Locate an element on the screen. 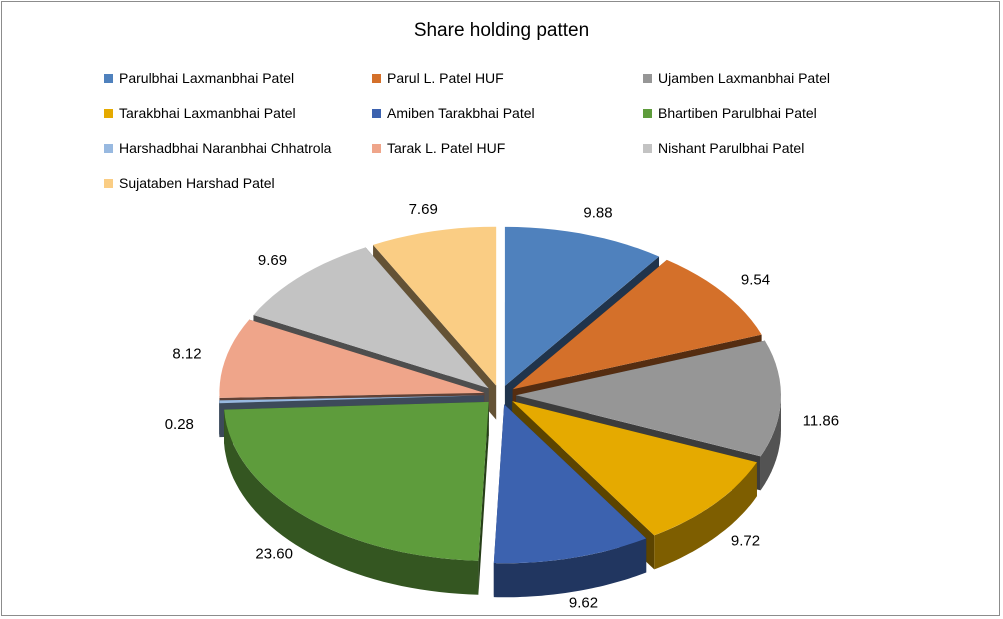  legend-label: Harshadbhai Naranbhai Chhatrola is located at coordinates (225, 148).